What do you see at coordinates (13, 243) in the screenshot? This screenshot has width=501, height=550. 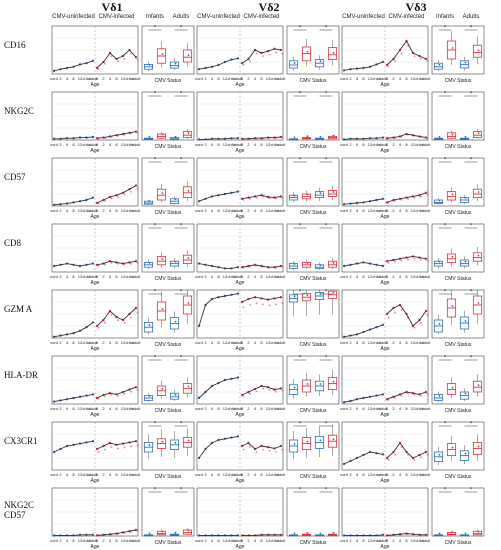 I see `row-label-cd8: CD8` at bounding box center [13, 243].